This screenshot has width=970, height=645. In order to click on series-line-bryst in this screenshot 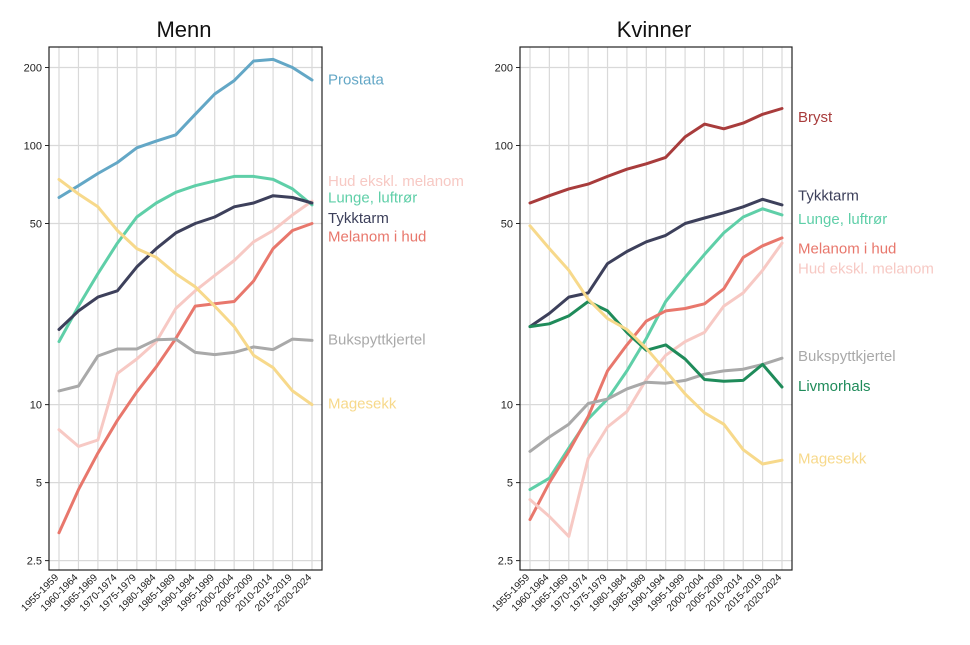, I will do `click(656, 156)`.